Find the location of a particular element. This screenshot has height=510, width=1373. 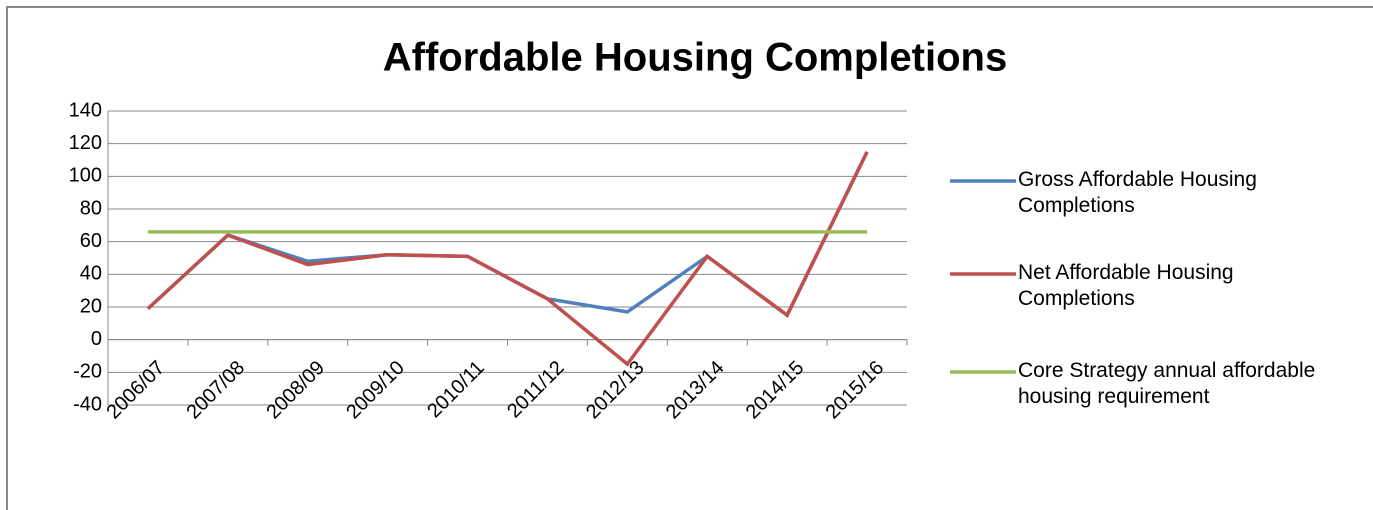

y-tick-label: 0 is located at coordinates (96, 339).